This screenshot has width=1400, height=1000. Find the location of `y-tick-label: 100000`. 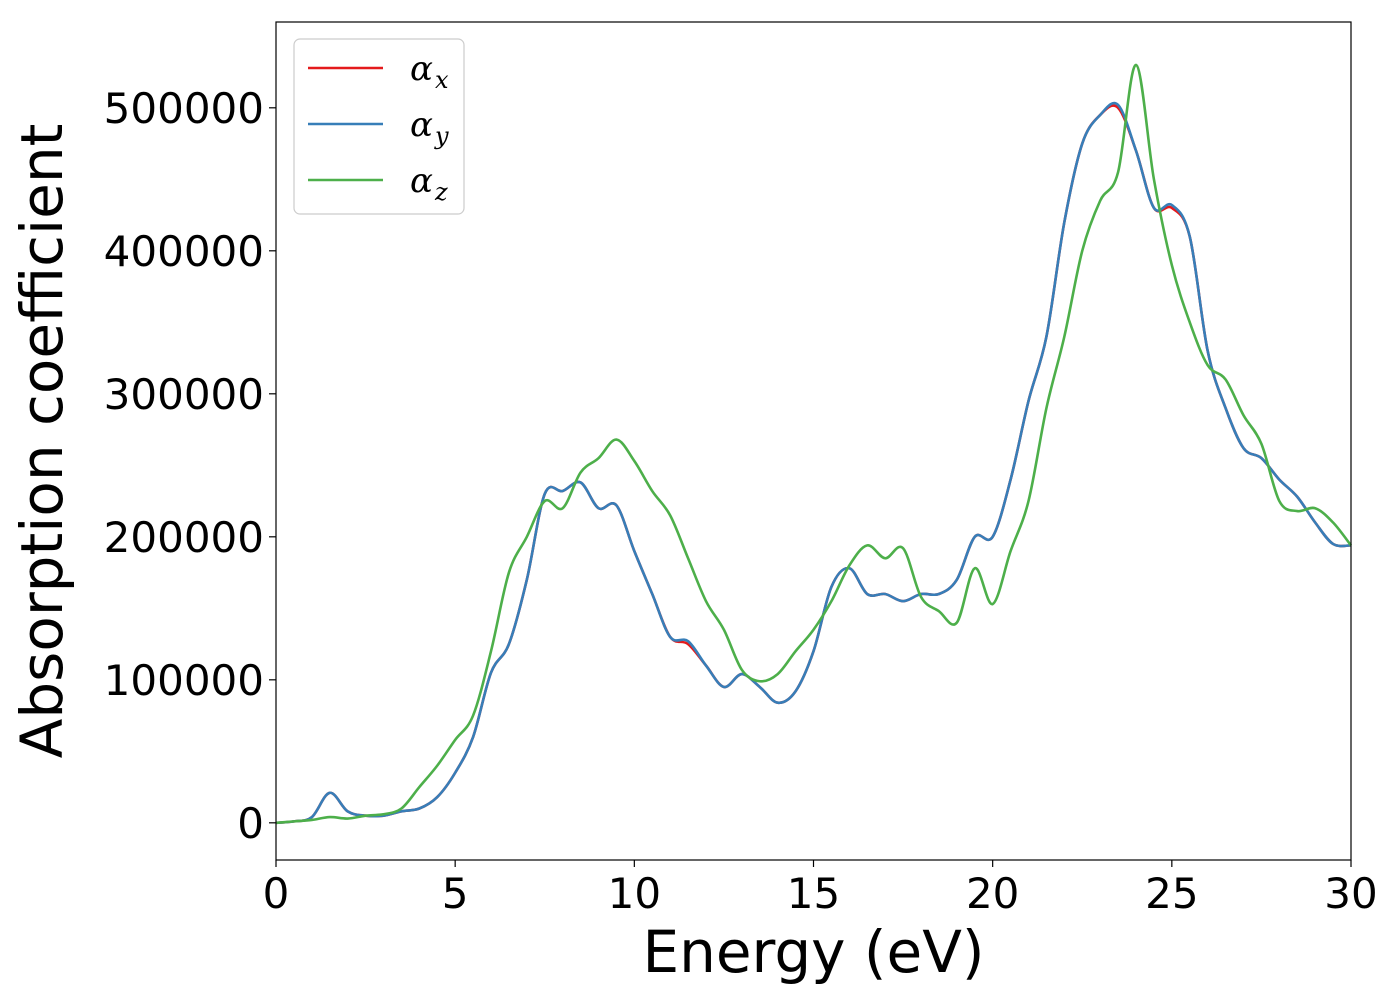

y-tick-label: 100000 is located at coordinates (184, 680).